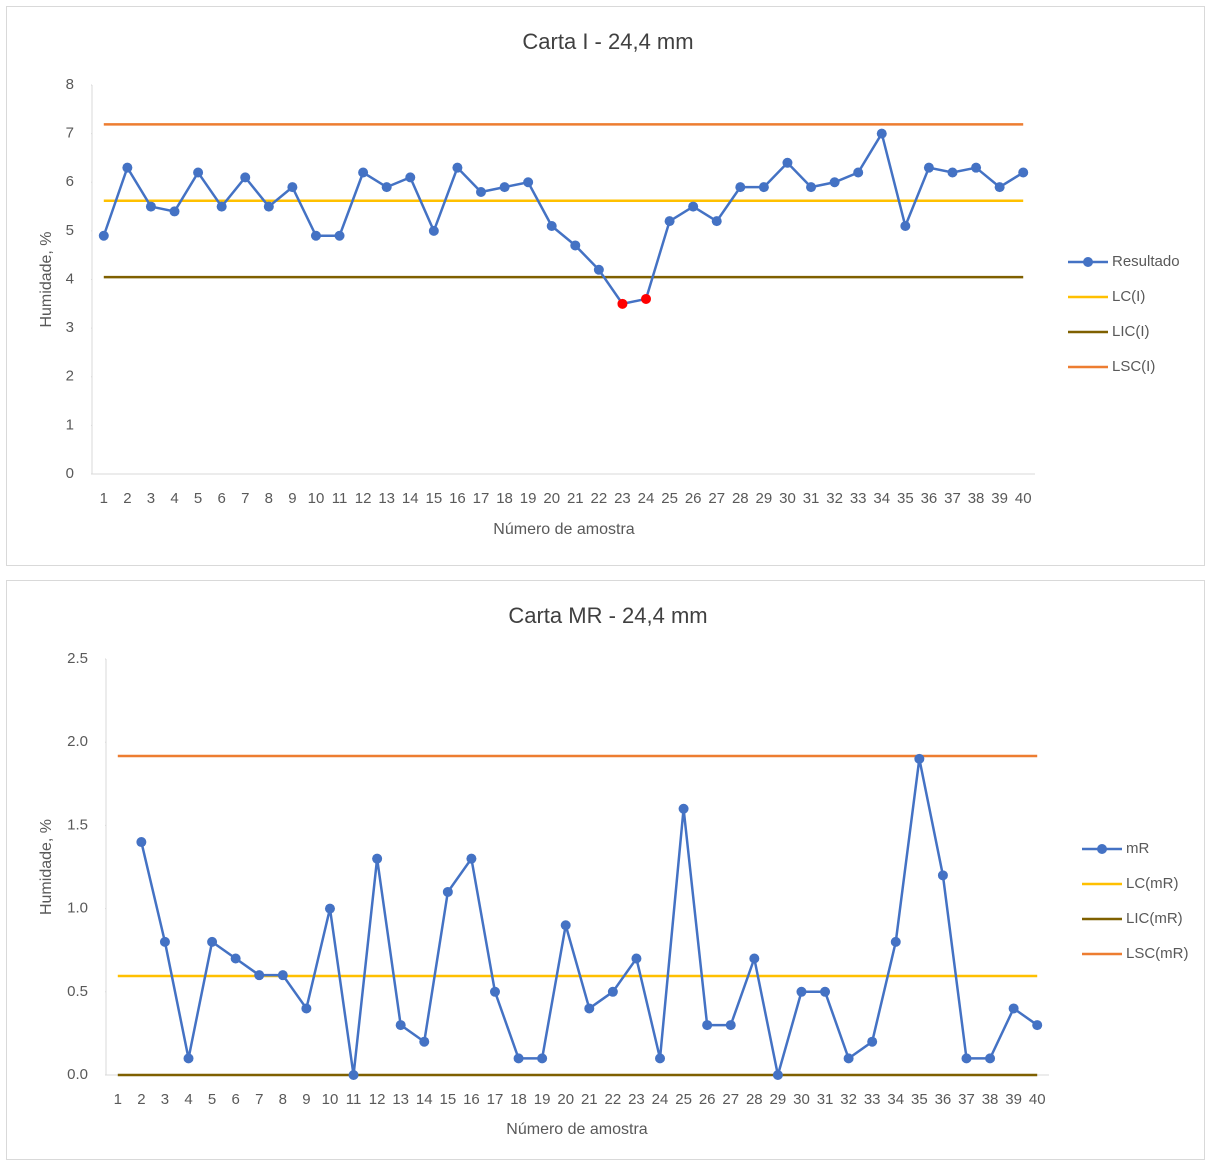 This screenshot has height=1162, width=1206. What do you see at coordinates (607, 41) in the screenshot?
I see `chart-title: Carta I - 24,4 mm` at bounding box center [607, 41].